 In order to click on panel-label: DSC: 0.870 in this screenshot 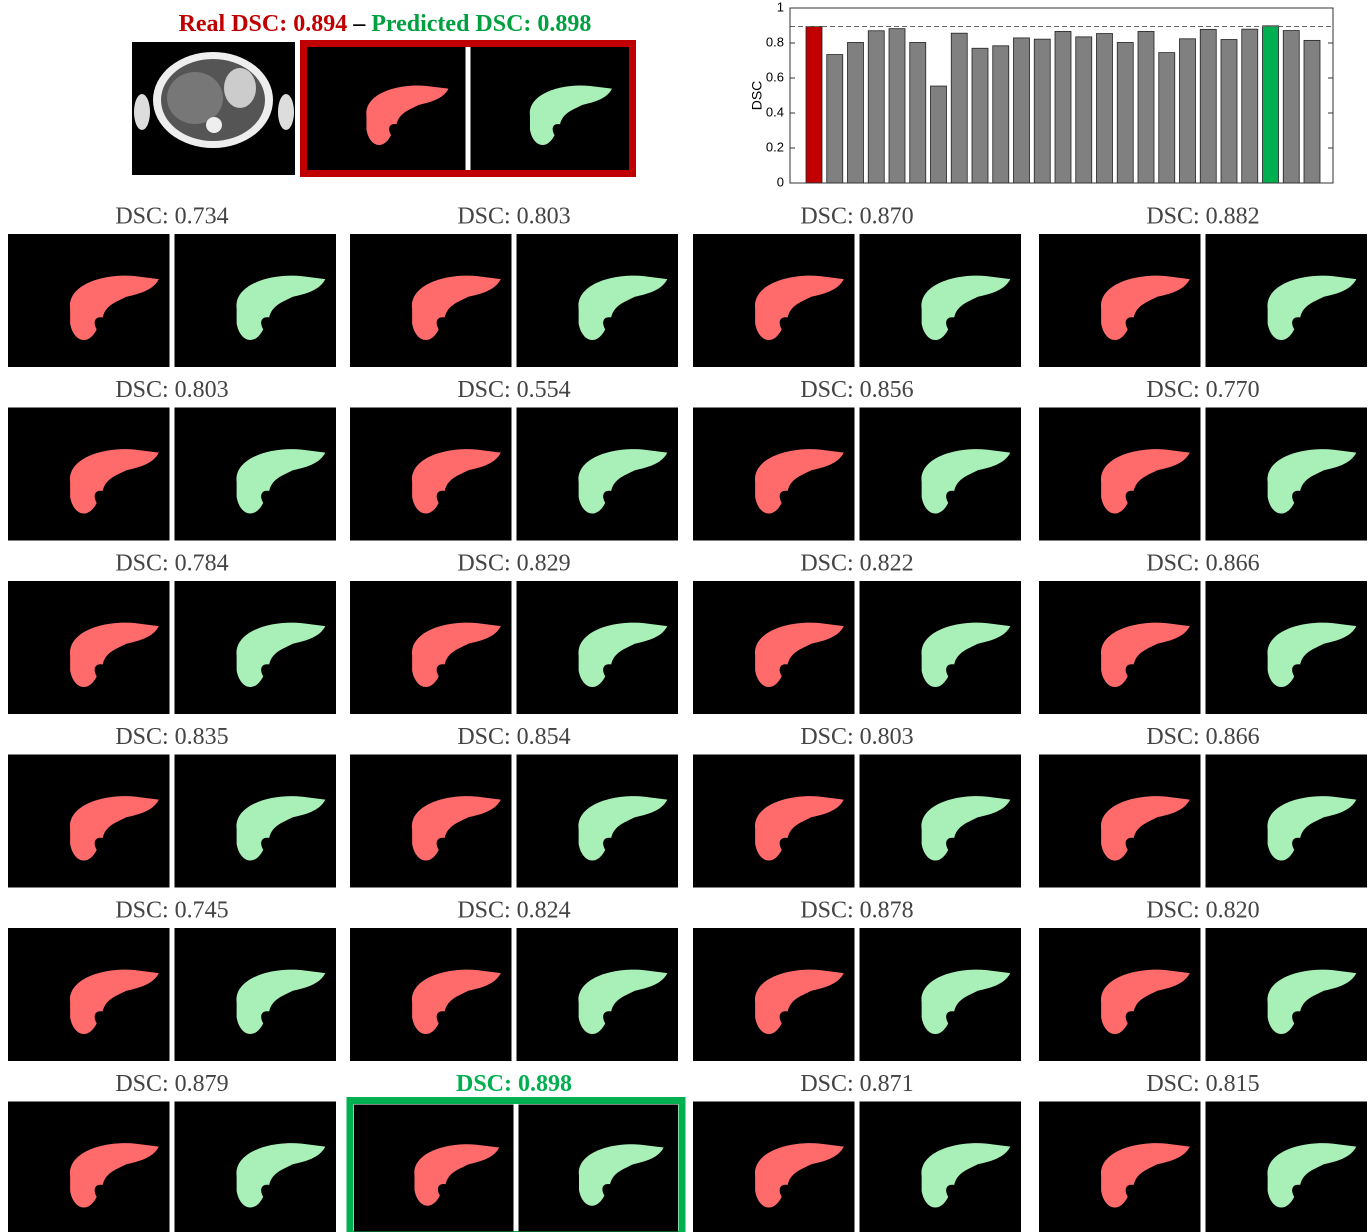, I will do `click(856, 217)`.